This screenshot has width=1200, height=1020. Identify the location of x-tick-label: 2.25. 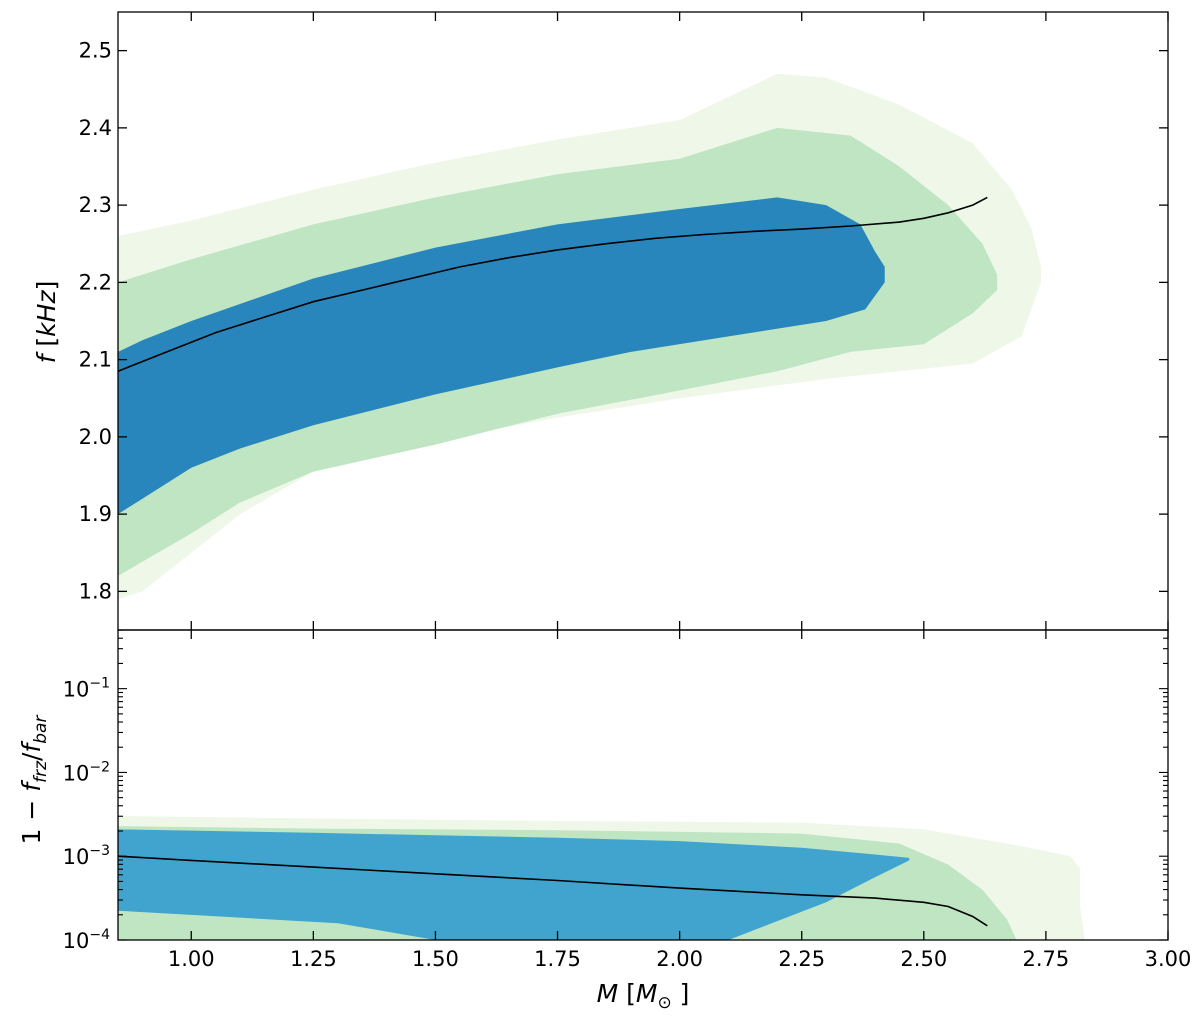
(801, 959).